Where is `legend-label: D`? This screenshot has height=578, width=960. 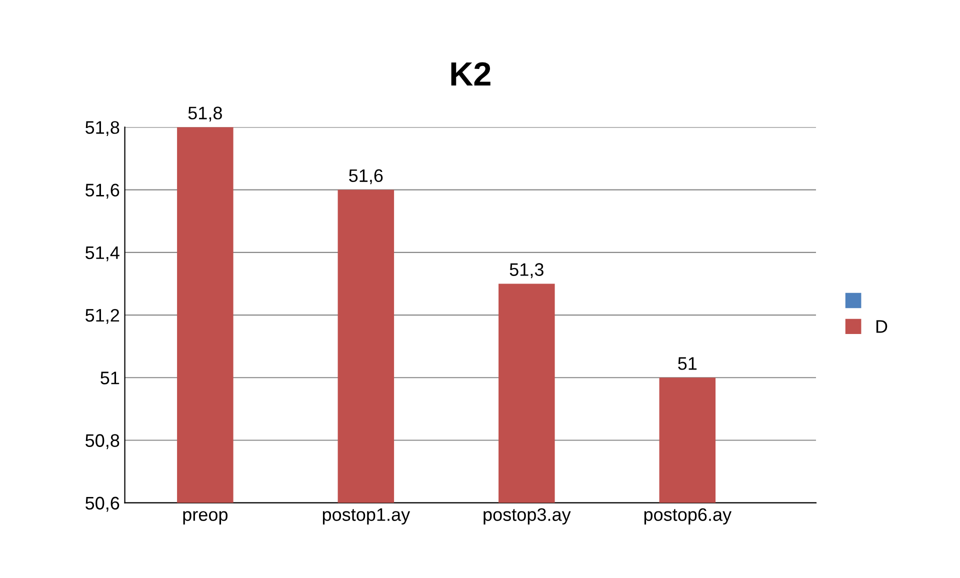
legend-label: D is located at coordinates (882, 326).